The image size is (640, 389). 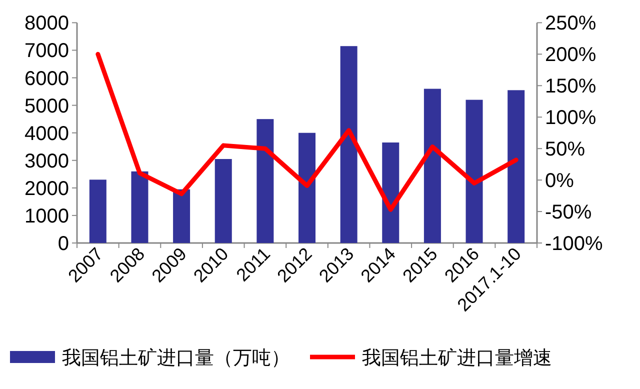 I want to click on y2-tick-label: -100%, so click(x=574, y=244).